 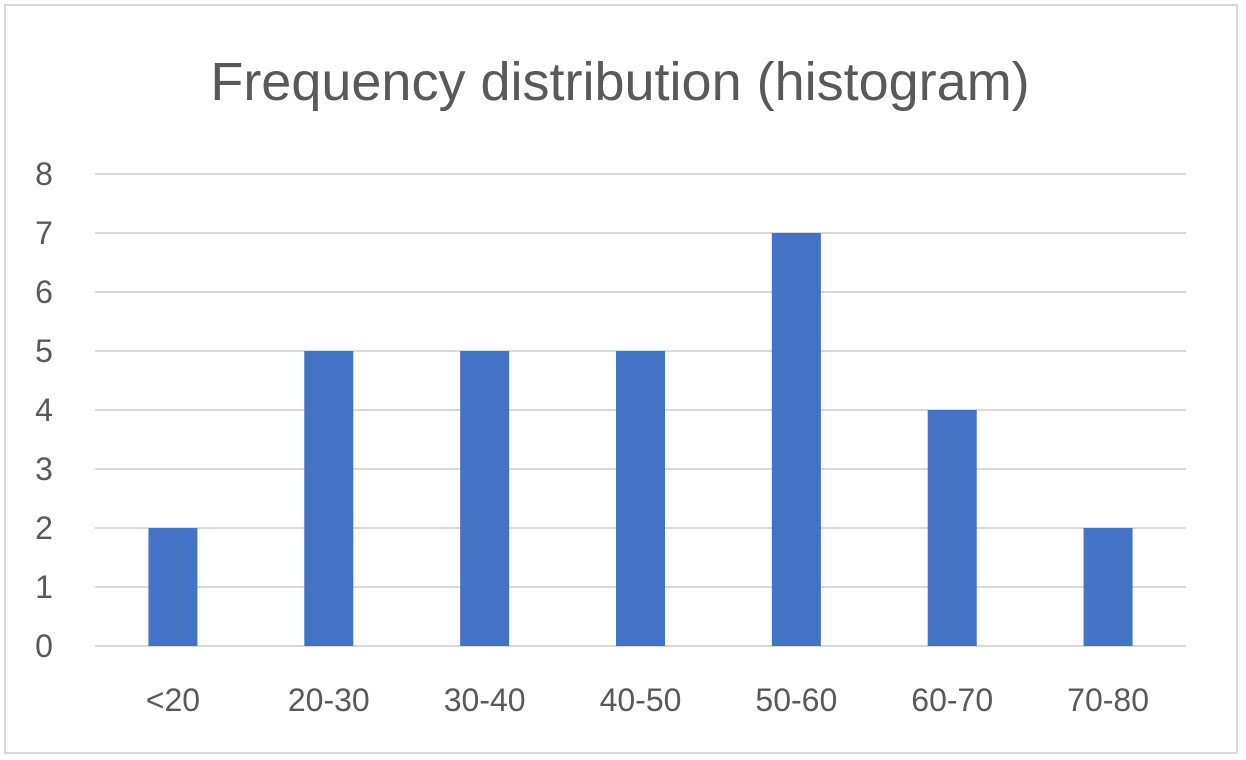 I want to click on y-tick-label: 6, so click(x=44, y=292).